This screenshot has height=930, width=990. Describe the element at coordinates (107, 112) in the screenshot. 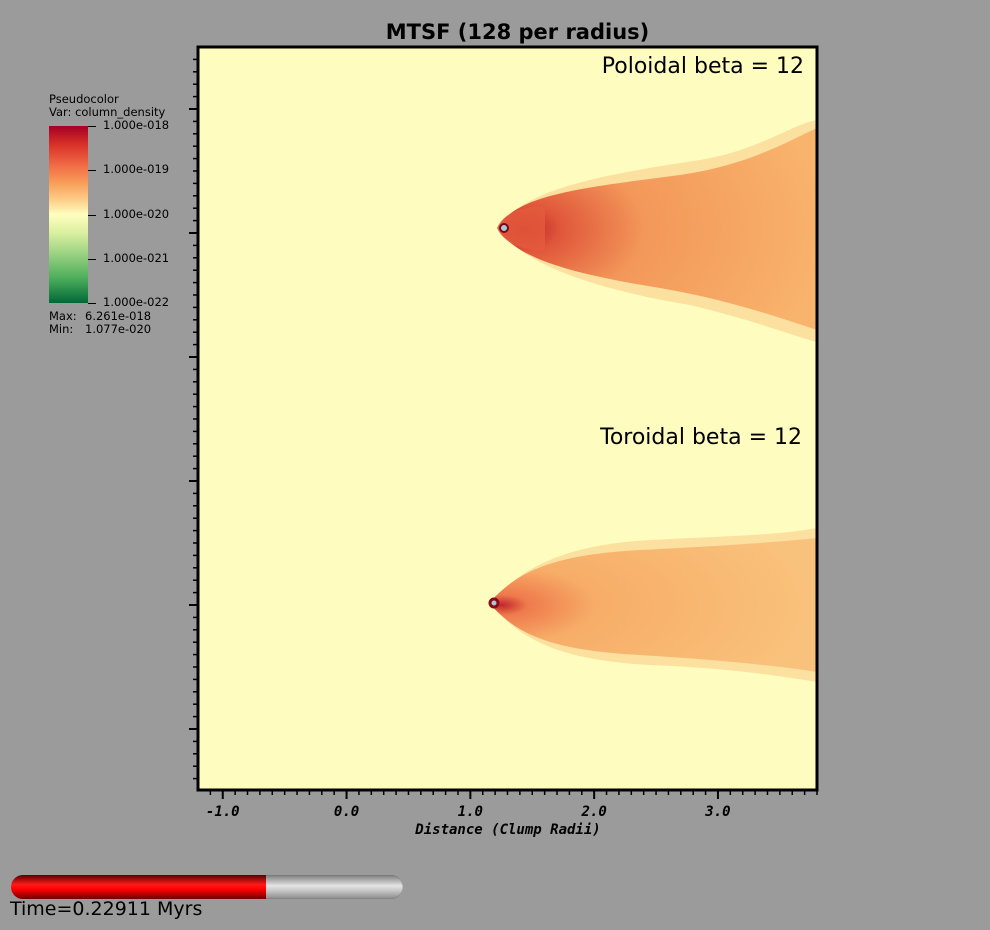

I see `legend-variable: Var: column_density` at that location.